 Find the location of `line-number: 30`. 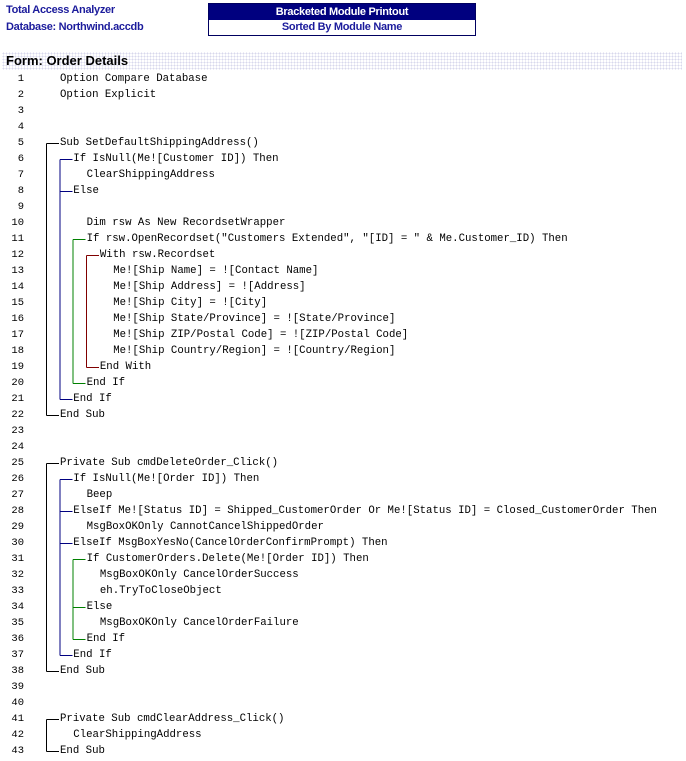

line-number: 30 is located at coordinates (17, 543).